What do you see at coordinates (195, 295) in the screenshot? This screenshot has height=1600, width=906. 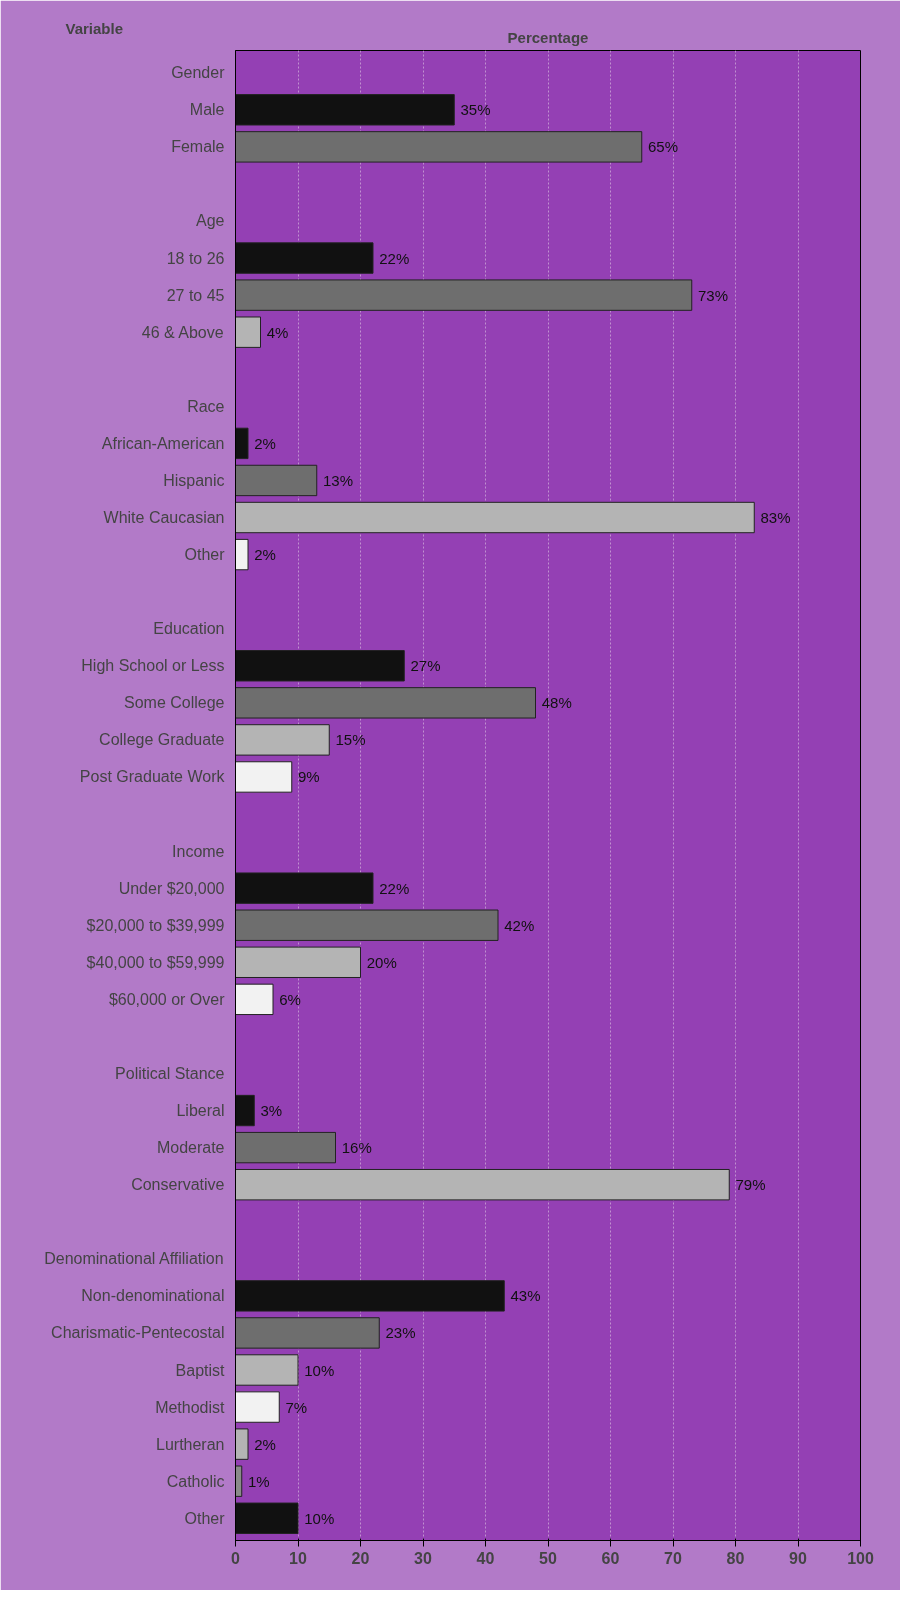 I see `y-tick-label: 27 to 45` at bounding box center [195, 295].